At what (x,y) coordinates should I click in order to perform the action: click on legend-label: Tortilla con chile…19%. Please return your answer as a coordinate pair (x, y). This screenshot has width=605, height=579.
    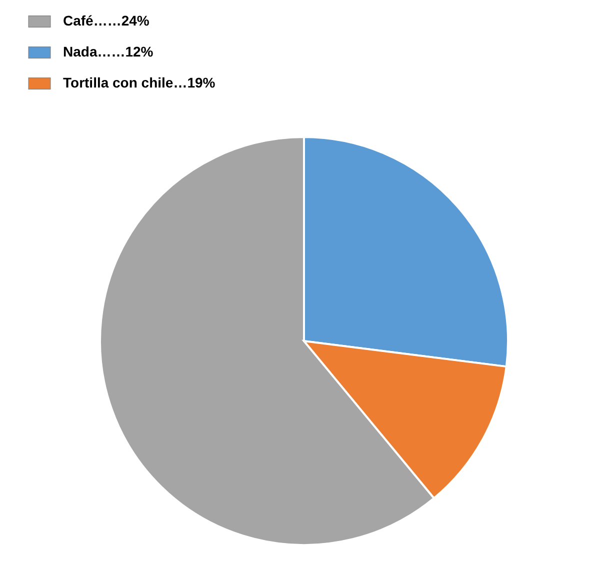
    Looking at the image, I should click on (139, 82).